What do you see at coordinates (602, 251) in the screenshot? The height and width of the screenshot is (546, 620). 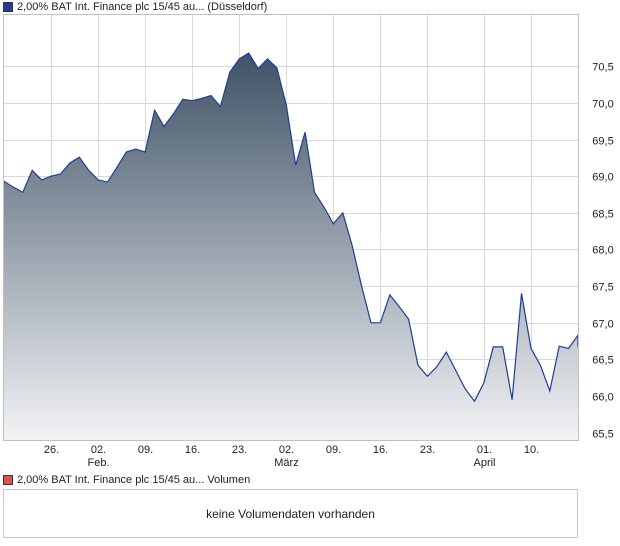 I see `y-tick-label: 68,0` at bounding box center [602, 251].